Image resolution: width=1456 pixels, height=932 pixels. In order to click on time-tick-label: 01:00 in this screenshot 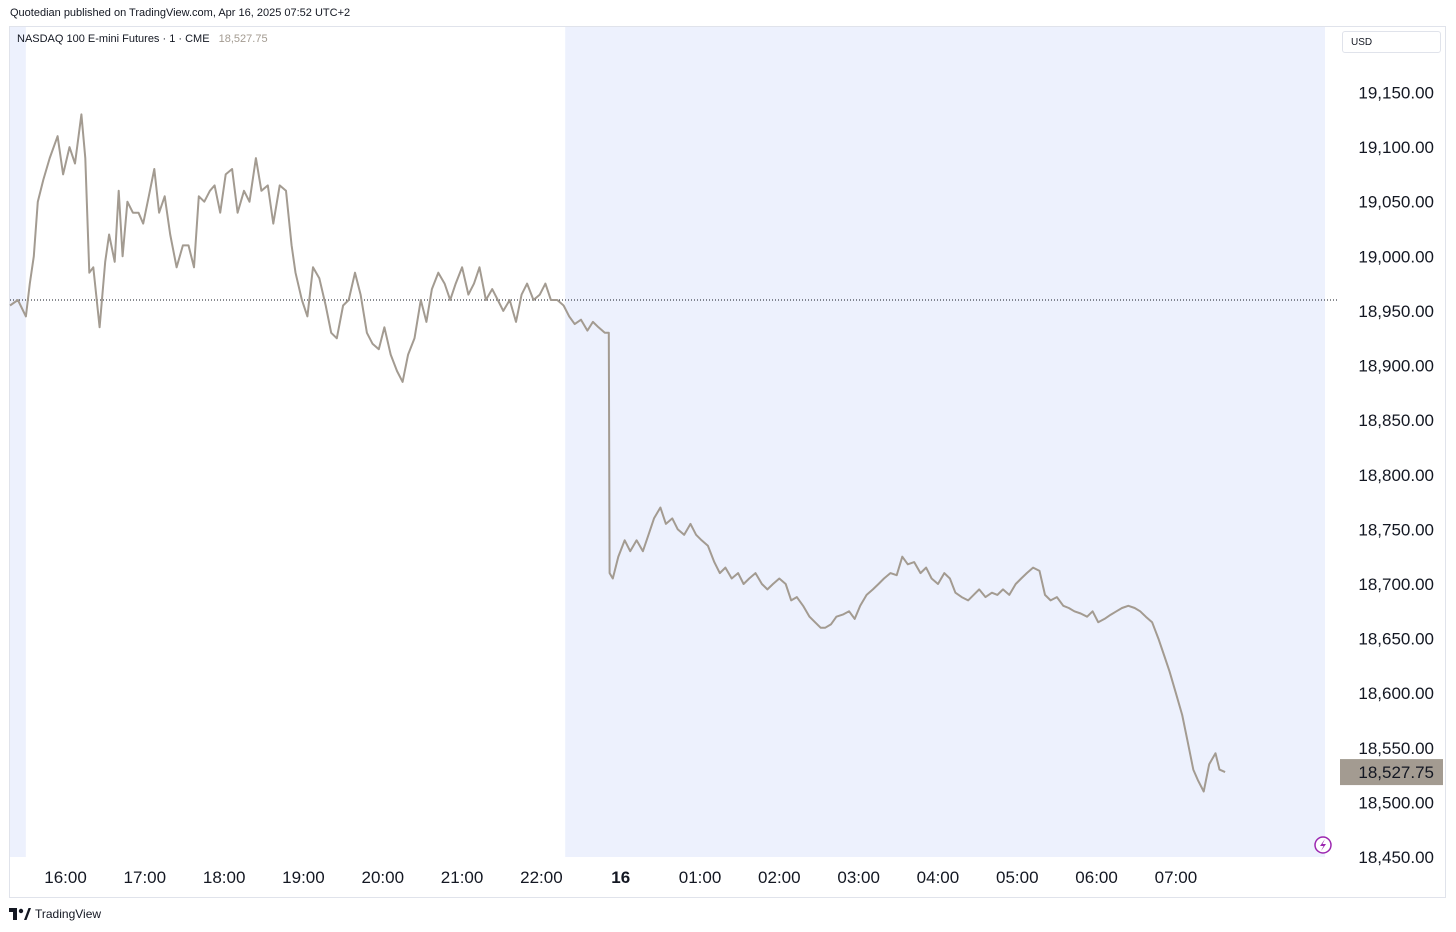, I will do `click(700, 877)`.